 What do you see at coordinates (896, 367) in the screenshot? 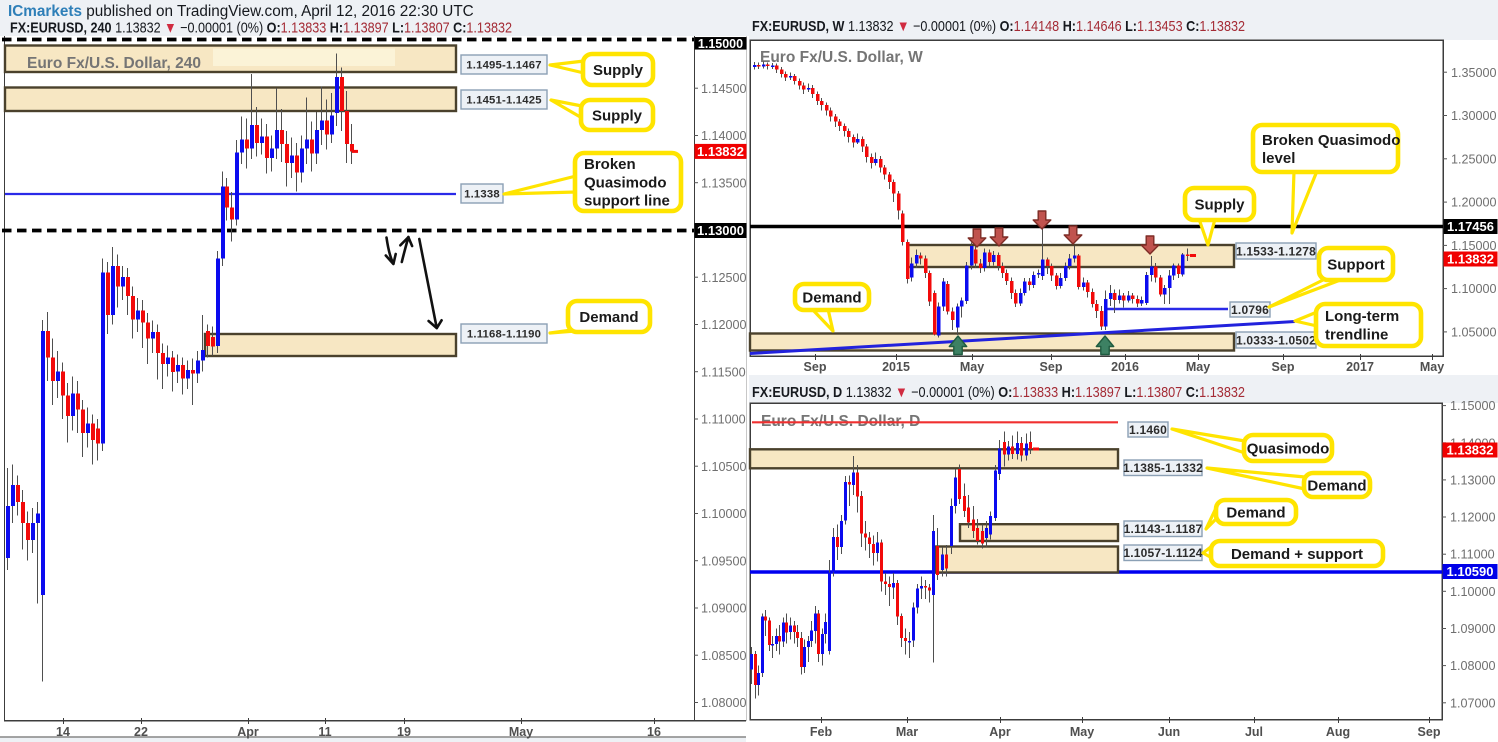
I see `svg-text: 2015` at bounding box center [896, 367].